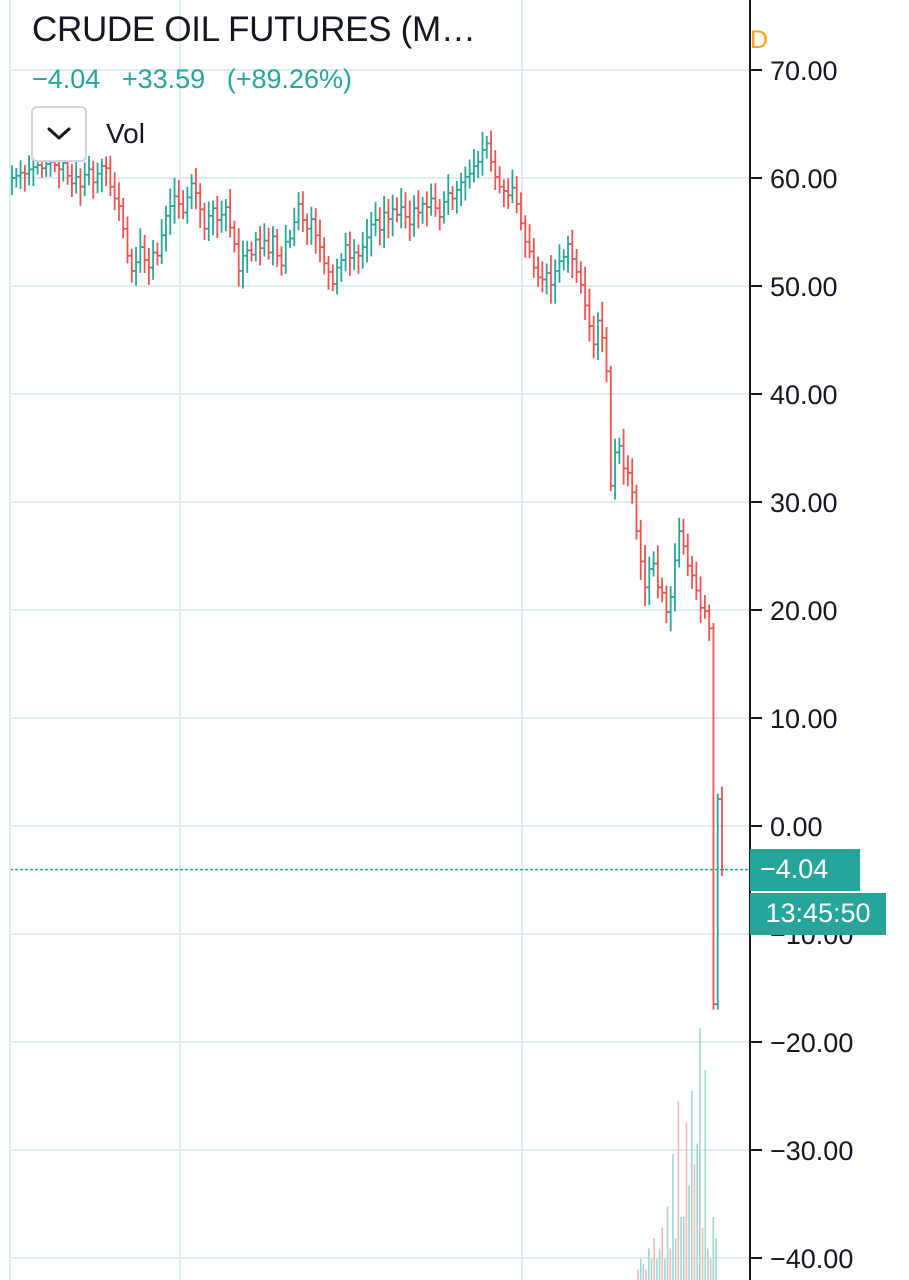 This screenshot has width=909, height=1280. I want to click on interval-indicator: D, so click(759, 40).